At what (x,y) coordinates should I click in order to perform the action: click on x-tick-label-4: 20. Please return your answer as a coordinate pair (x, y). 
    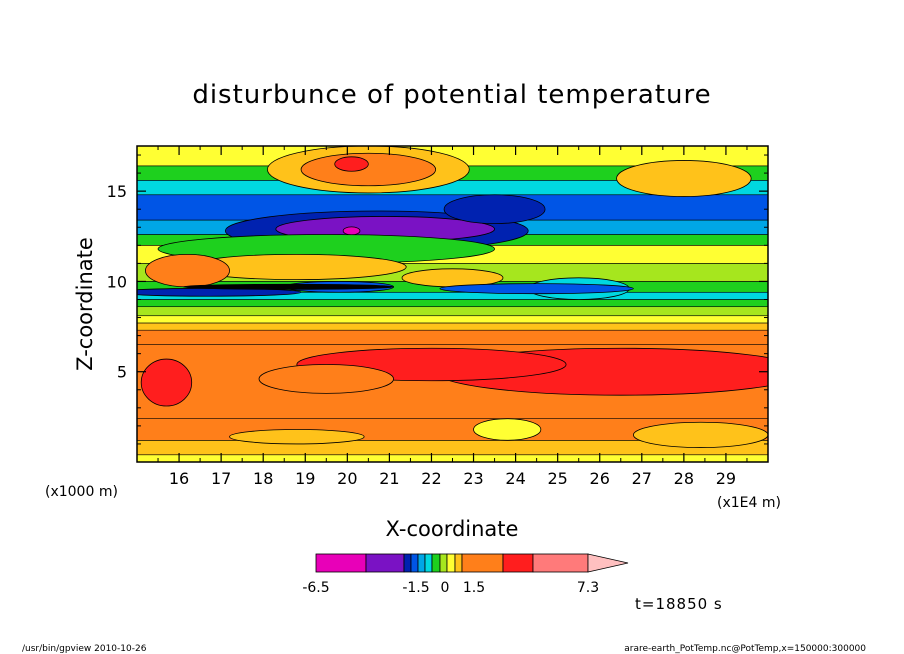
    Looking at the image, I should click on (347, 478).